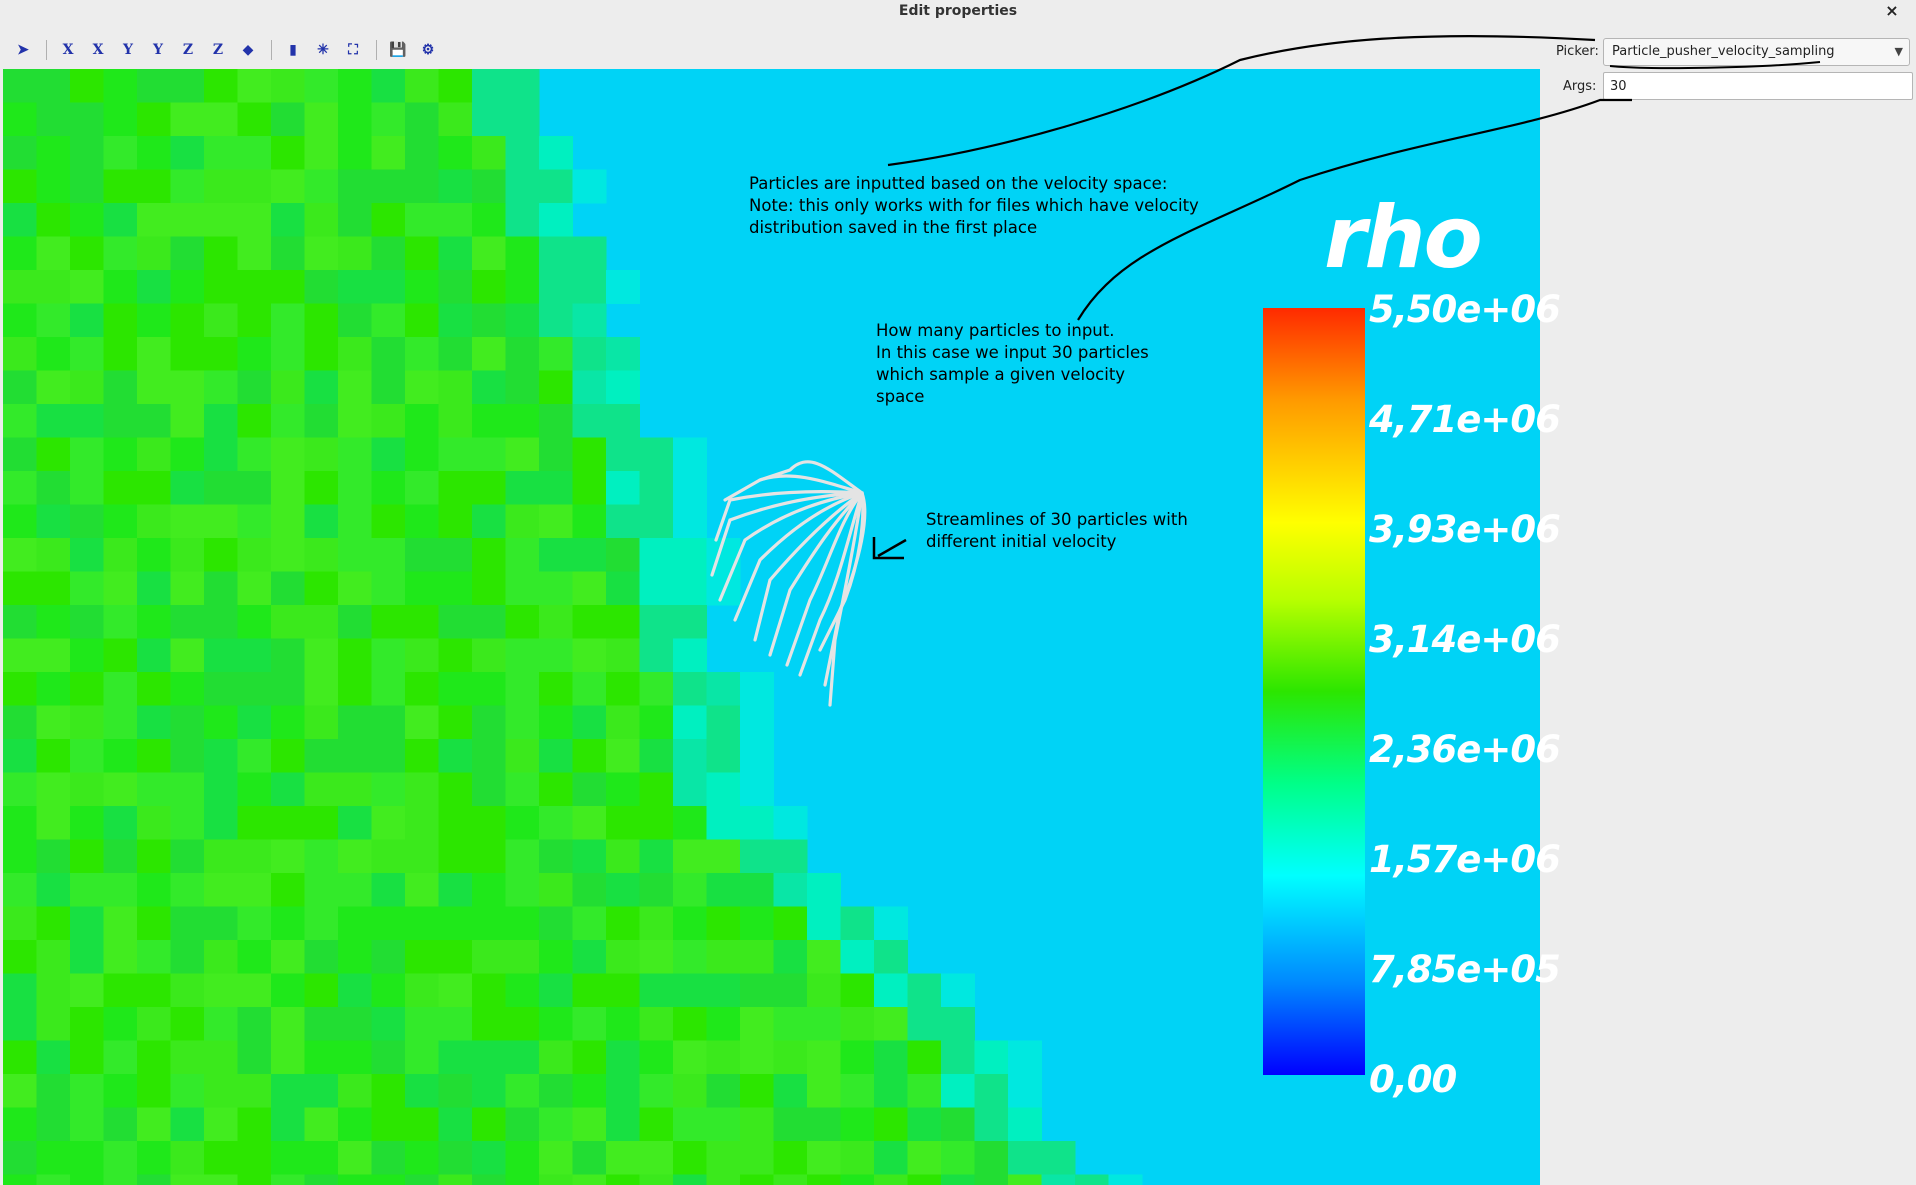  What do you see at coordinates (1314, 691) in the screenshot?
I see `colorbar` at bounding box center [1314, 691].